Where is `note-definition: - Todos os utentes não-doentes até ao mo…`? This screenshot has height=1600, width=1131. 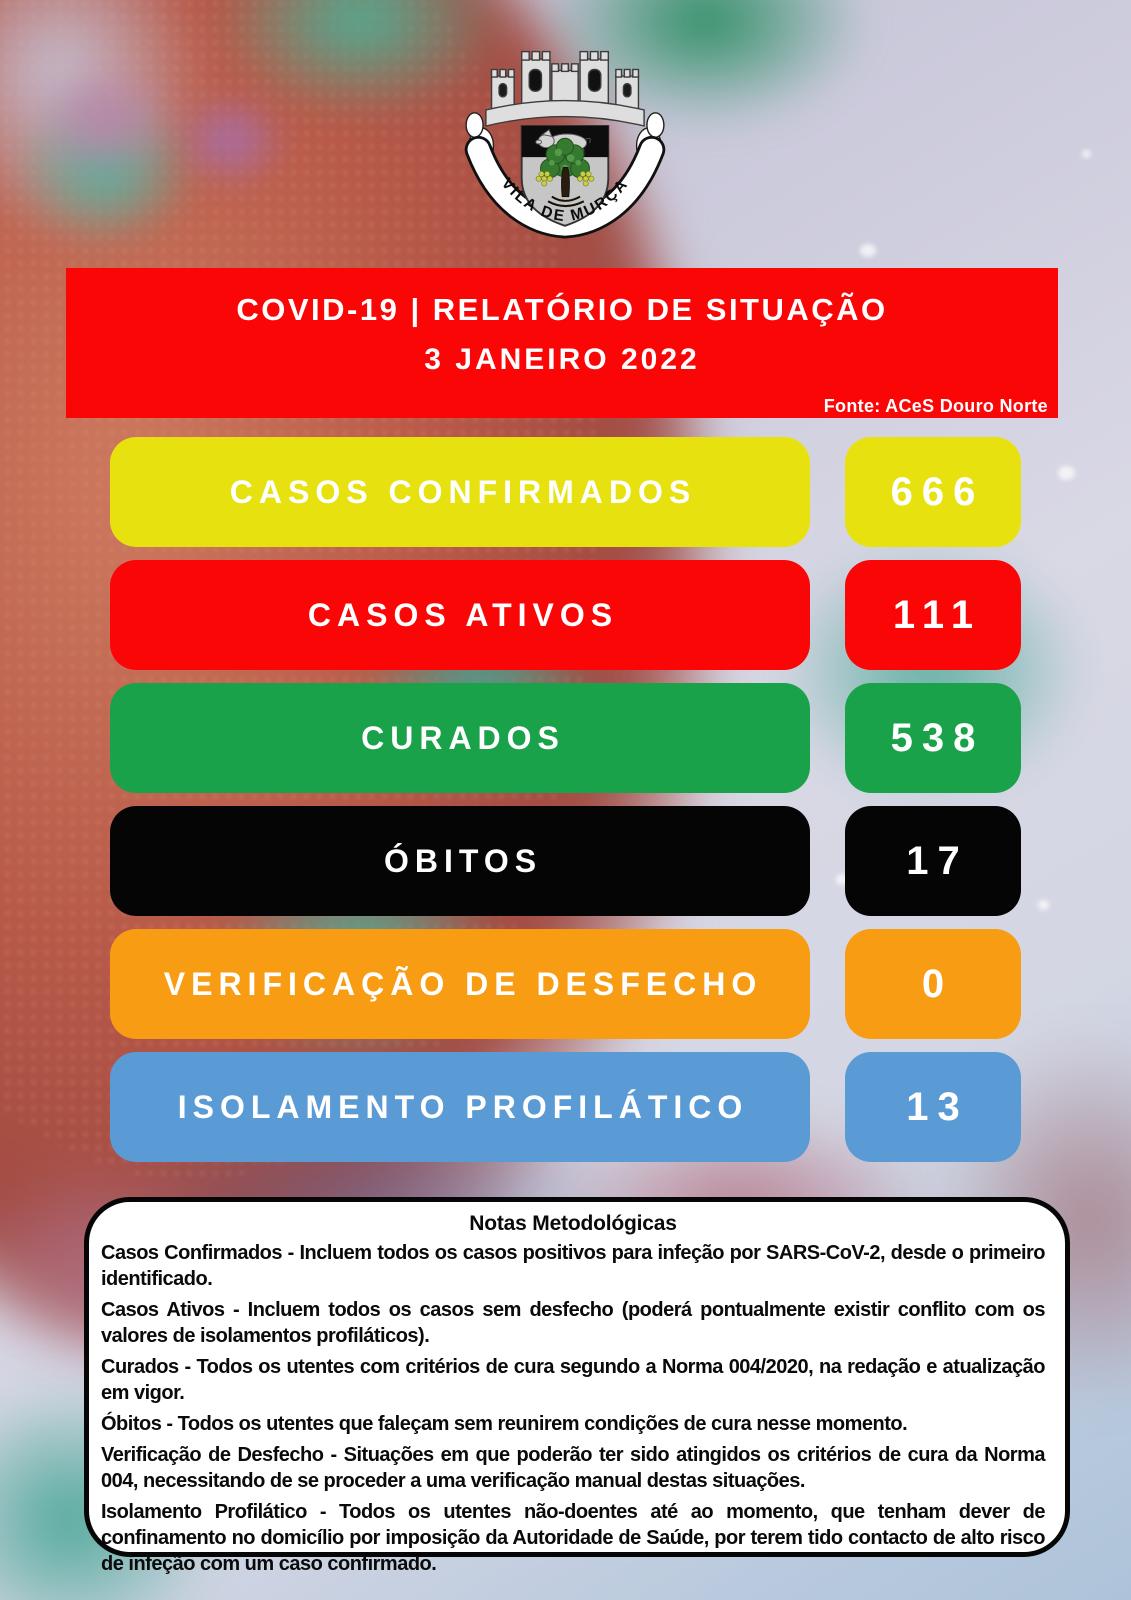 note-definition: - Todos os utentes não-doentes até ao mo… is located at coordinates (573, 1538).